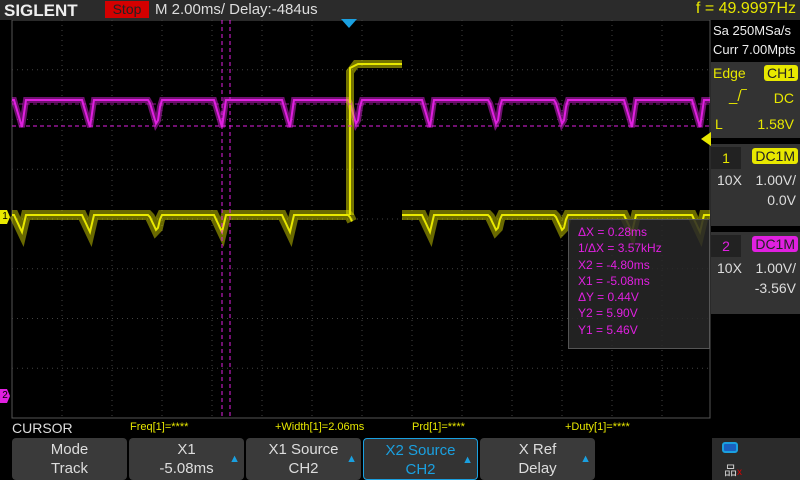 The height and width of the screenshot is (480, 800). What do you see at coordinates (613, 232) in the screenshot?
I see `delta-x: ΔX = 0.28ms` at bounding box center [613, 232].